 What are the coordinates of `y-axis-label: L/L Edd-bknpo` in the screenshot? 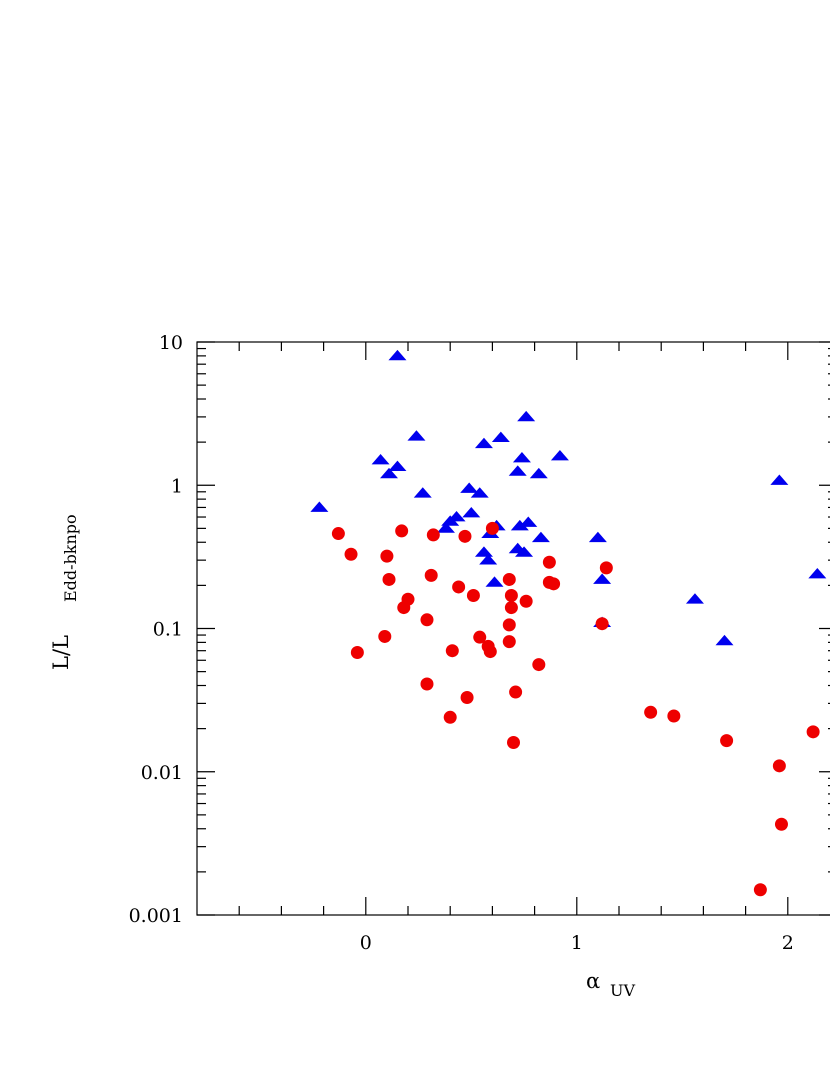 It's located at (64, 592).